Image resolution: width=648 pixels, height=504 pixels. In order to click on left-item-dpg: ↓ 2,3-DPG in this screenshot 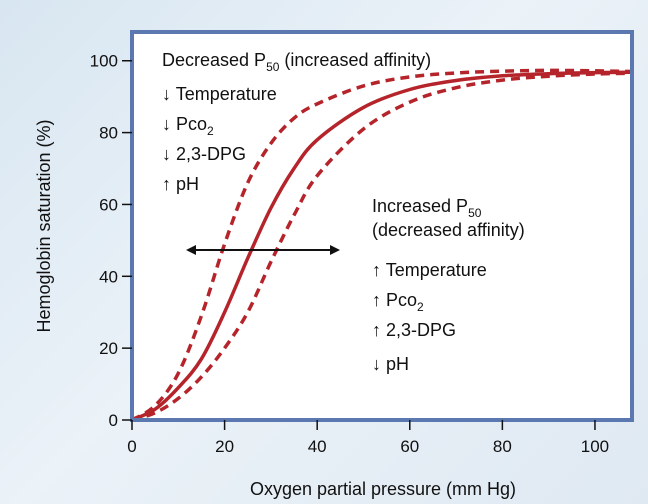, I will do `click(204, 154)`.